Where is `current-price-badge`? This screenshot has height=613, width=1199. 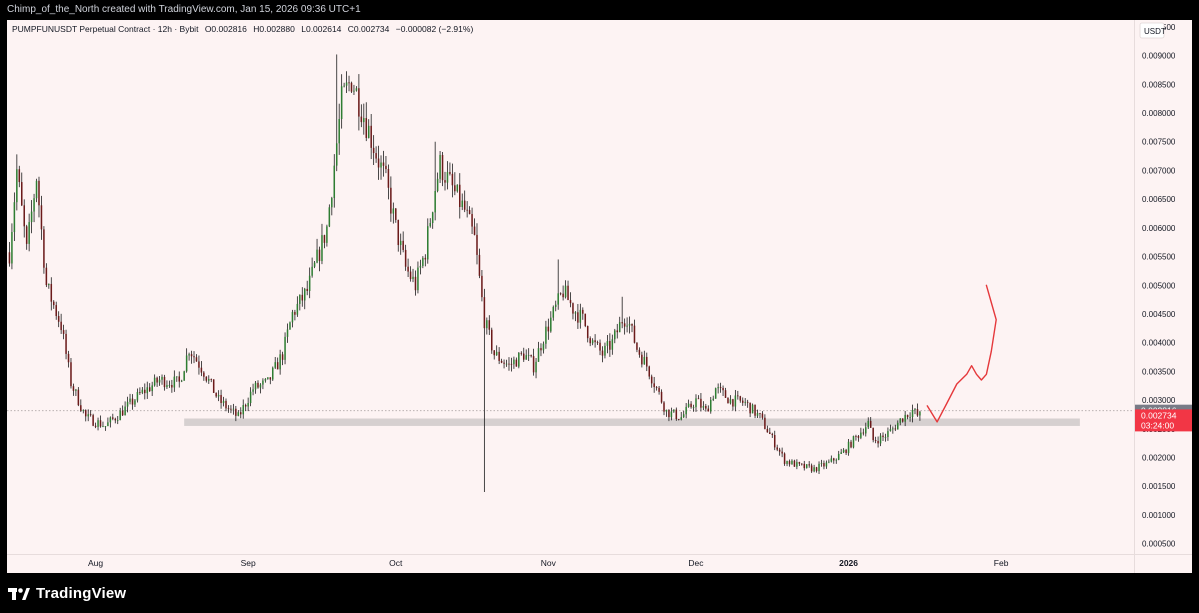
current-price-badge is located at coordinates (1163, 420).